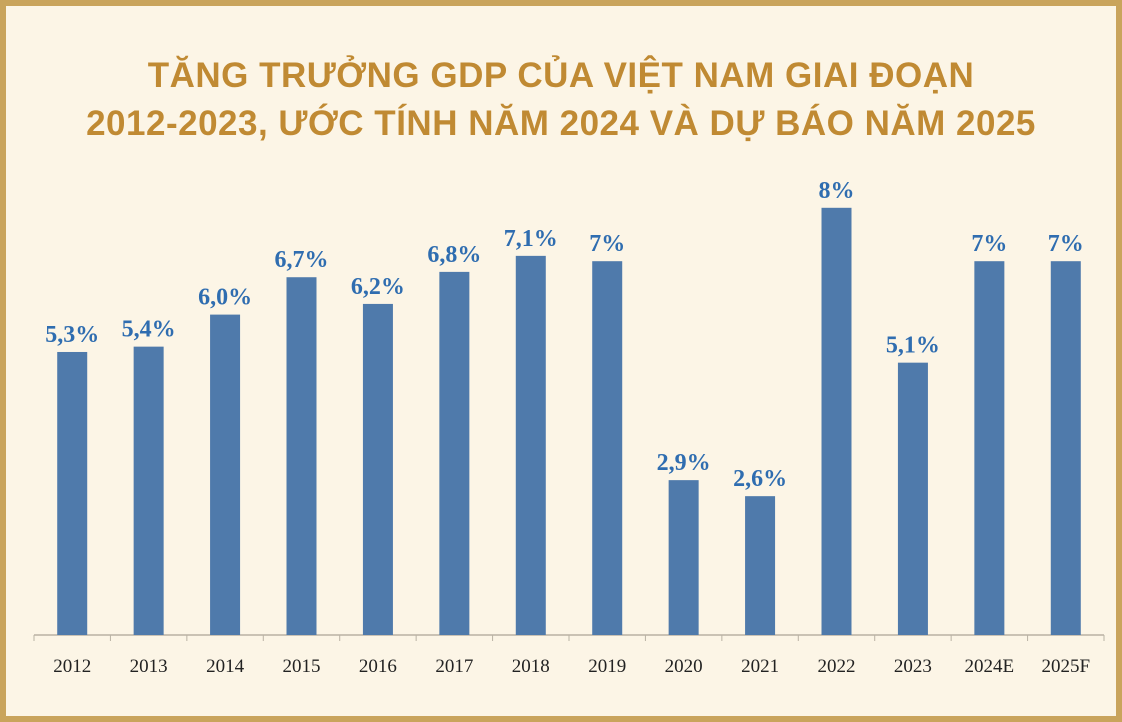  I want to click on bar-2023, so click(912, 498).